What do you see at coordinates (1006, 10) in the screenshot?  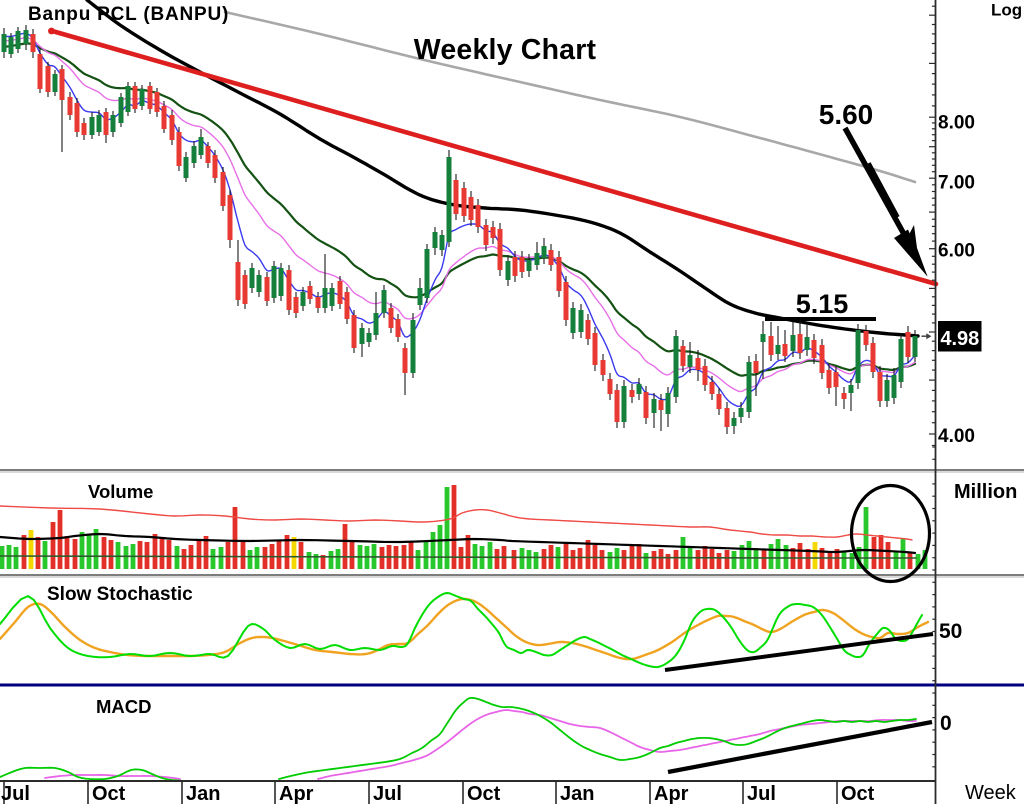 I see `svg-text: Log` at bounding box center [1006, 10].